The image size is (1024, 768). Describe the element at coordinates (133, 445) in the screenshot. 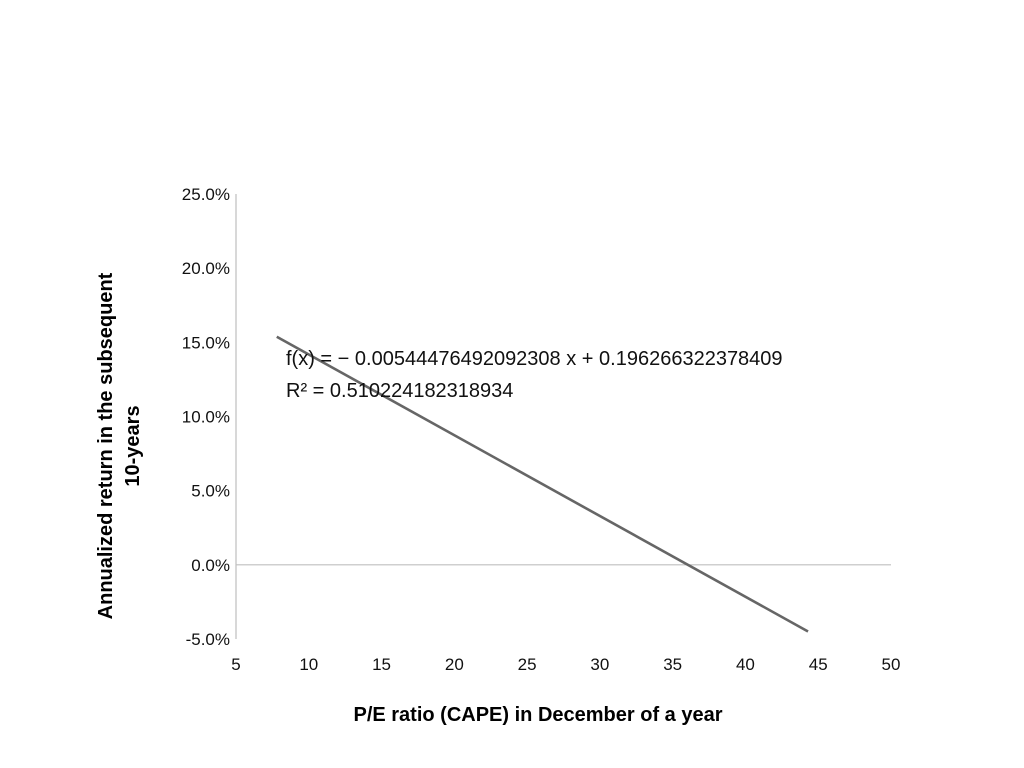

I see `y-axis-title-line-2: 10-years` at that location.